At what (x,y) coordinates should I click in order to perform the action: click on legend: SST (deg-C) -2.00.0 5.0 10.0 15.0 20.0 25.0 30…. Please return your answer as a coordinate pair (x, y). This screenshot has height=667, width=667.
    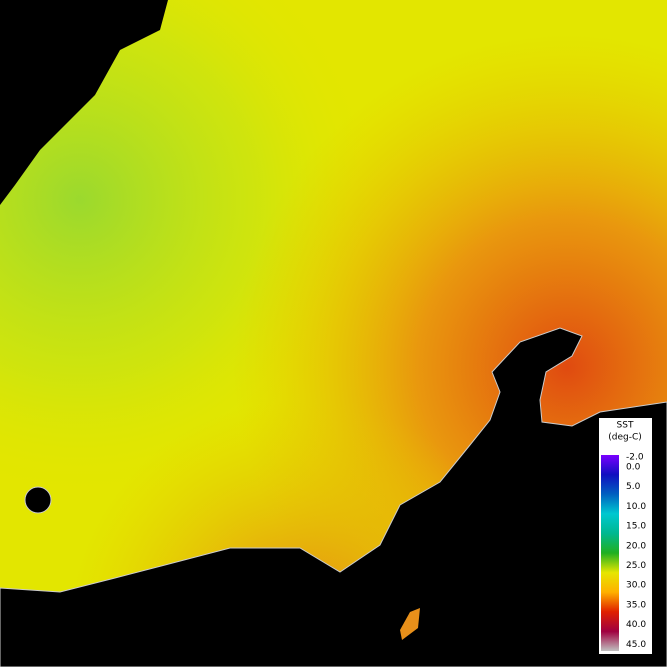
    Looking at the image, I should click on (625, 536).